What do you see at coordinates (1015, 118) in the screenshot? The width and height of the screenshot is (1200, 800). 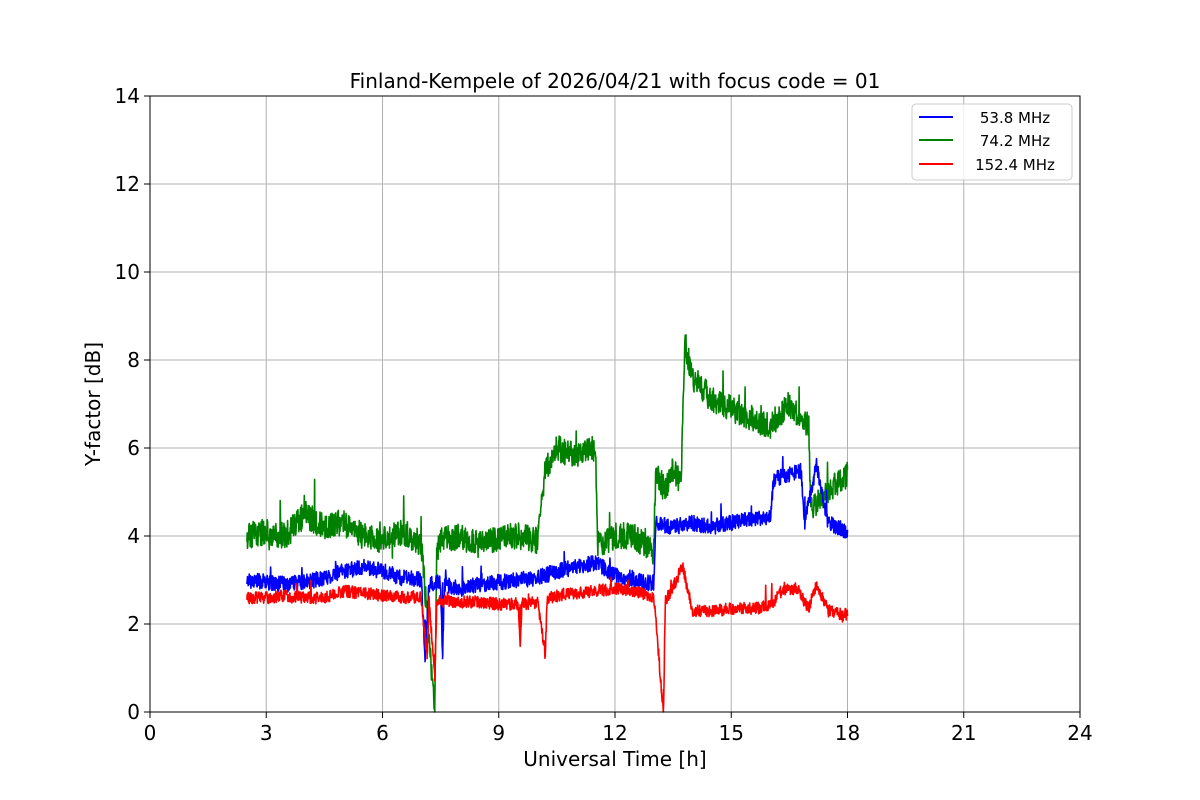 I see `legend-label-53-8: 53.8 MHz` at bounding box center [1015, 118].